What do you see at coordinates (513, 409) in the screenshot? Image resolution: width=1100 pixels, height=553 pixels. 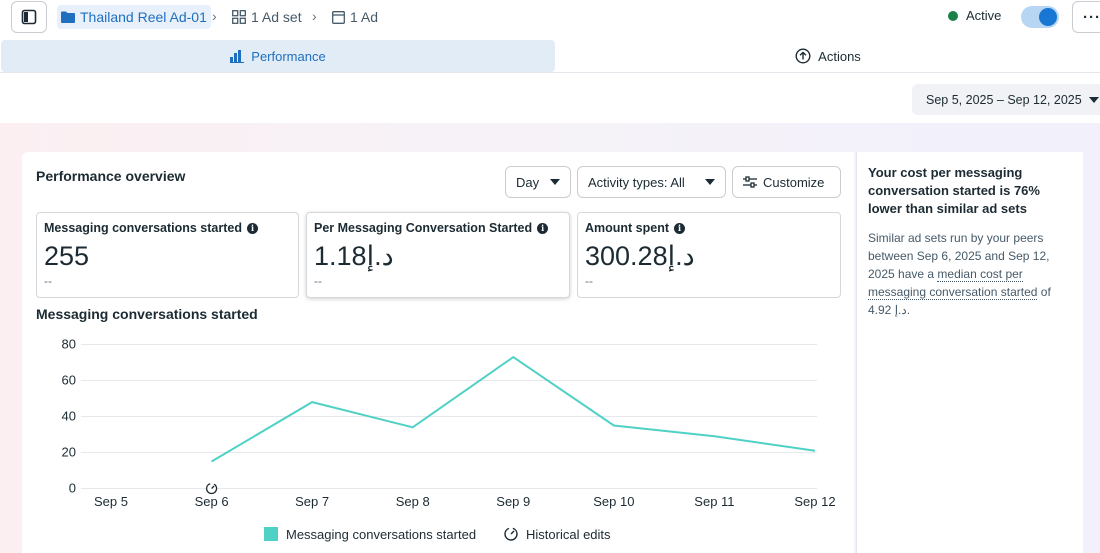 I see `series-line` at bounding box center [513, 409].